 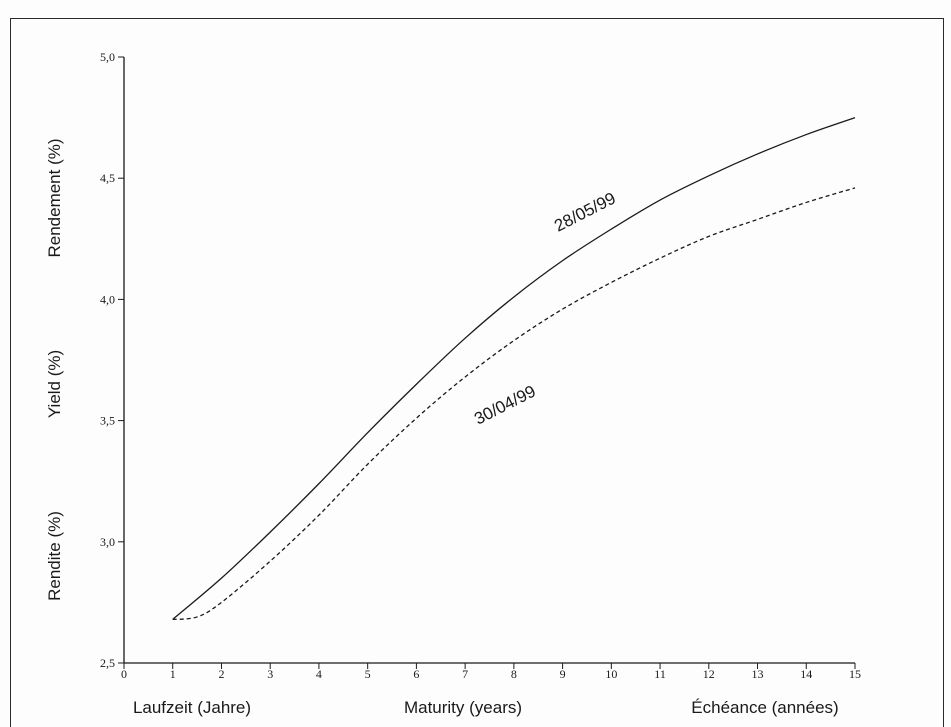 I want to click on y-tick-label: 2,5, so click(x=107, y=663).